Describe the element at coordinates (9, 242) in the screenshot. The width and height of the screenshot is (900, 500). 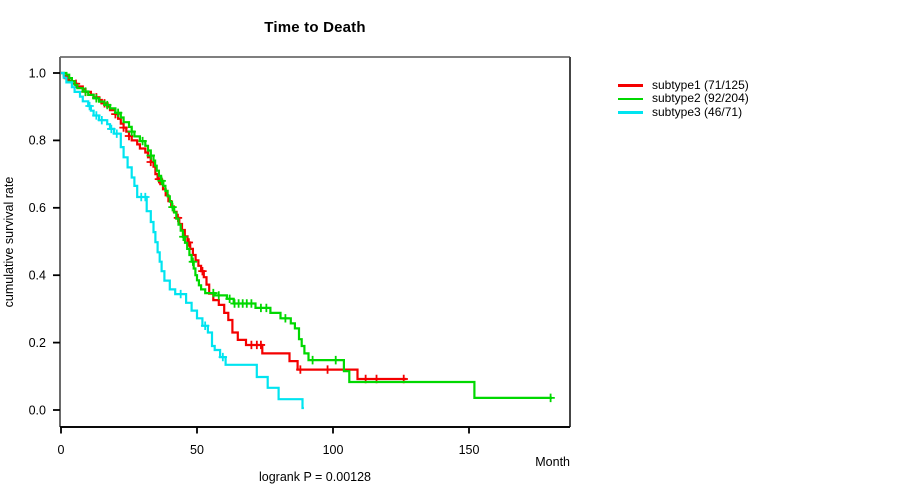
I see `y-axis-label: cumulative survival rate` at that location.